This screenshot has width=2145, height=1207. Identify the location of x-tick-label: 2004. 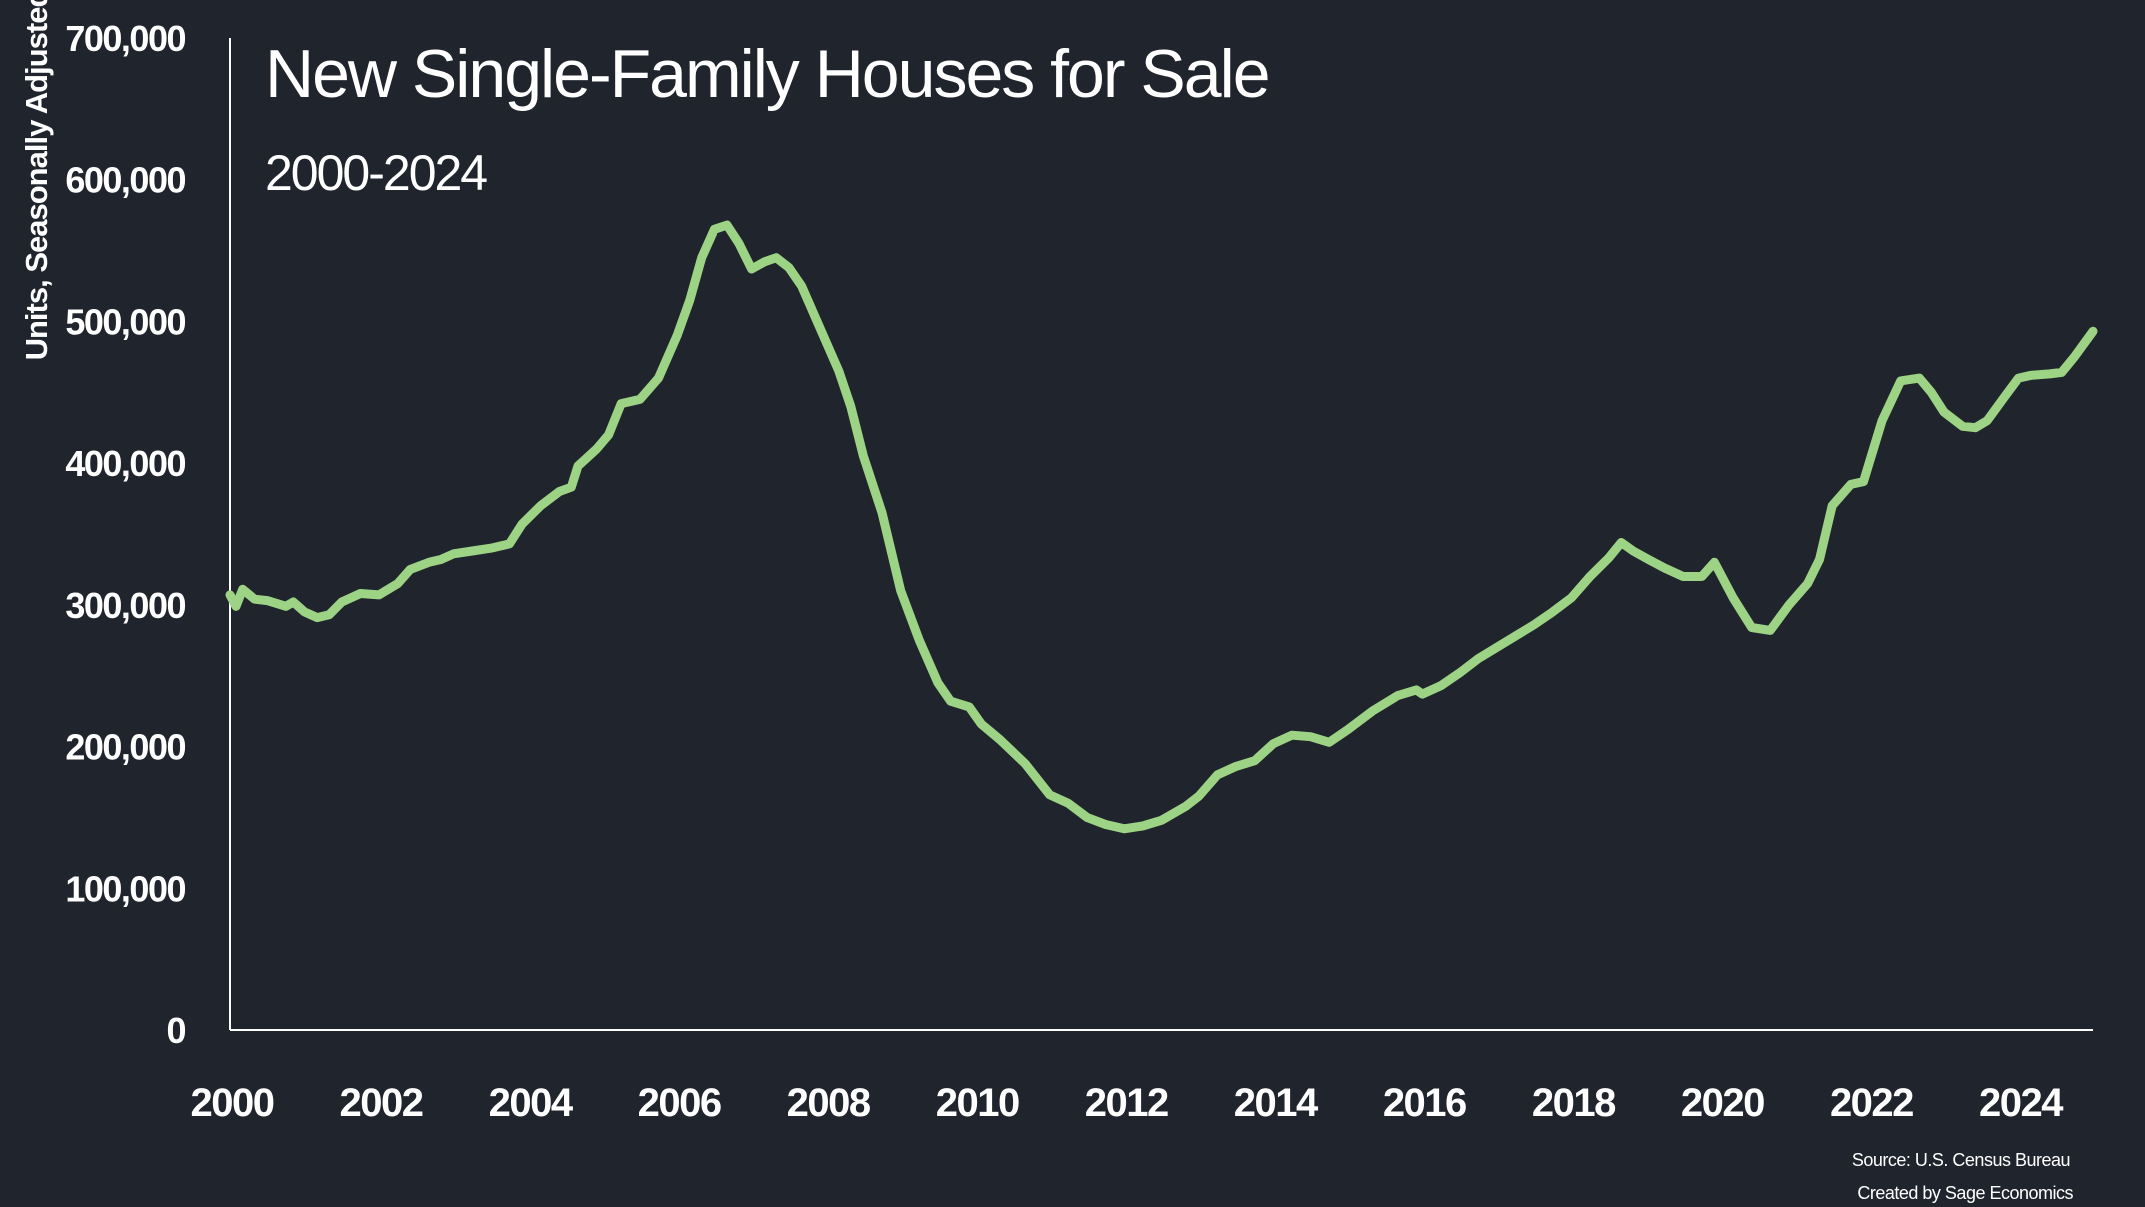
(531, 1103).